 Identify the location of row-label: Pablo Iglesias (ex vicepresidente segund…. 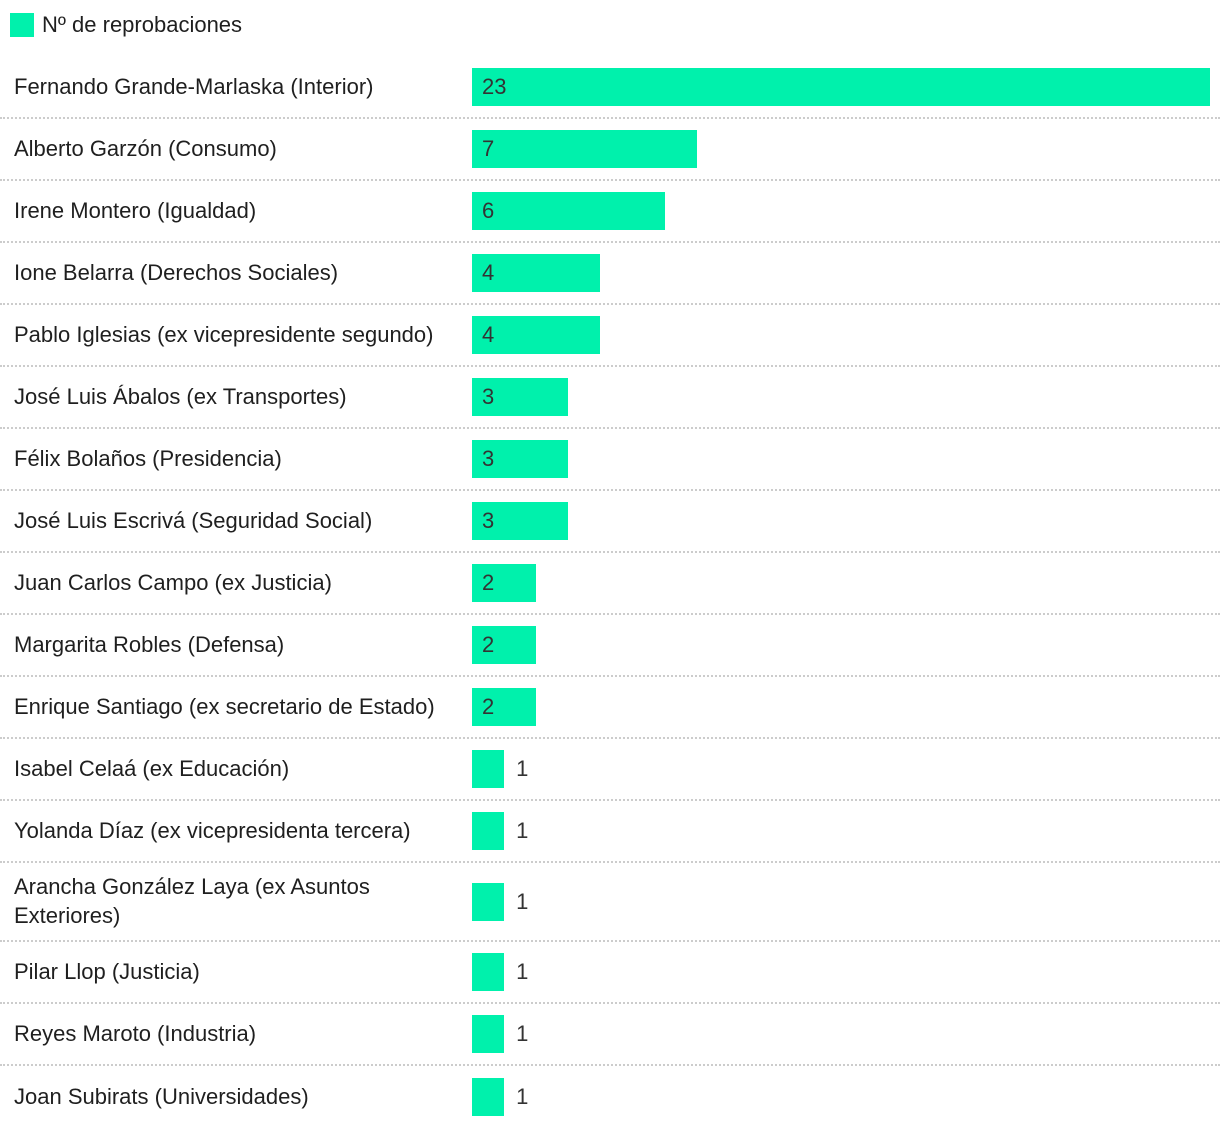
(224, 334).